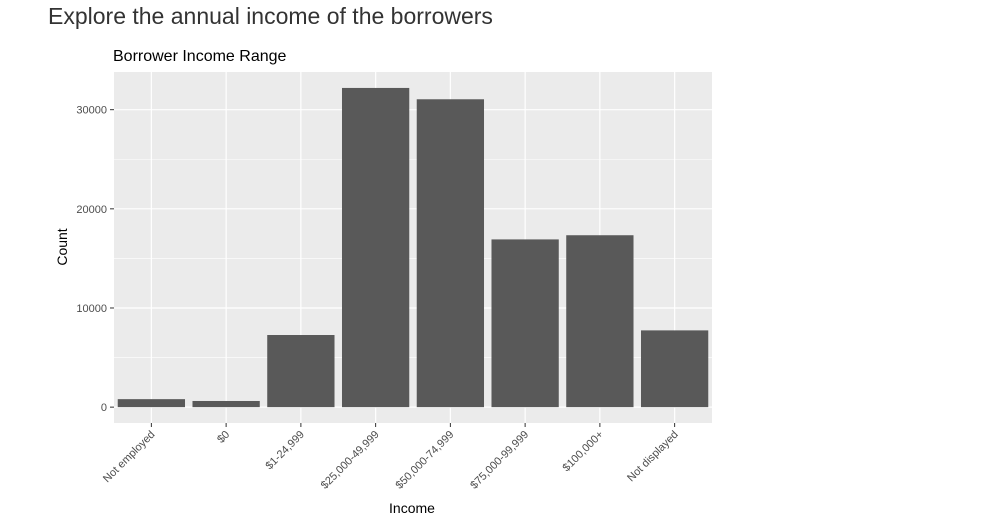  Describe the element at coordinates (412, 508) in the screenshot. I see `x-axis-label: Income` at that location.